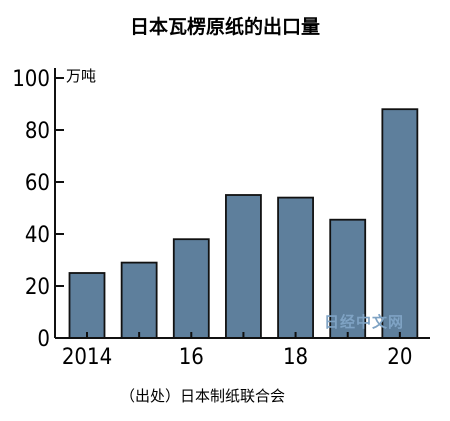 The width and height of the screenshot is (450, 421). Describe the element at coordinates (225, 26) in the screenshot. I see `chart-title: 日本瓦楞原纸的出口量` at that location.